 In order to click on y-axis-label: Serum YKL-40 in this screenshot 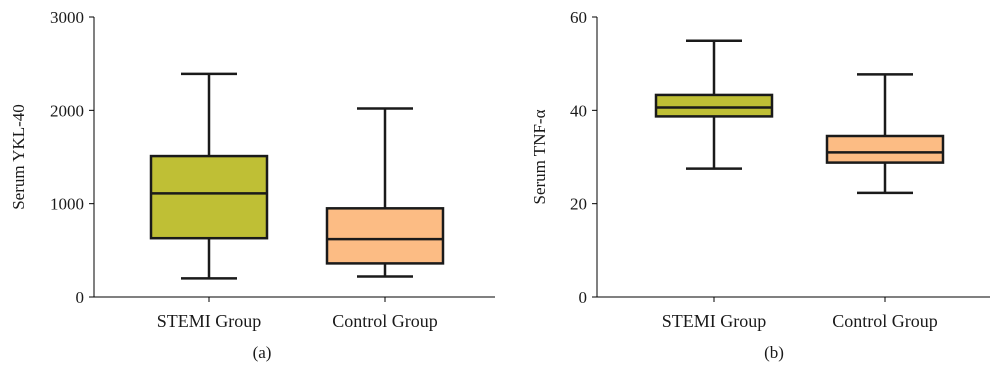, I will do `click(18, 157)`.